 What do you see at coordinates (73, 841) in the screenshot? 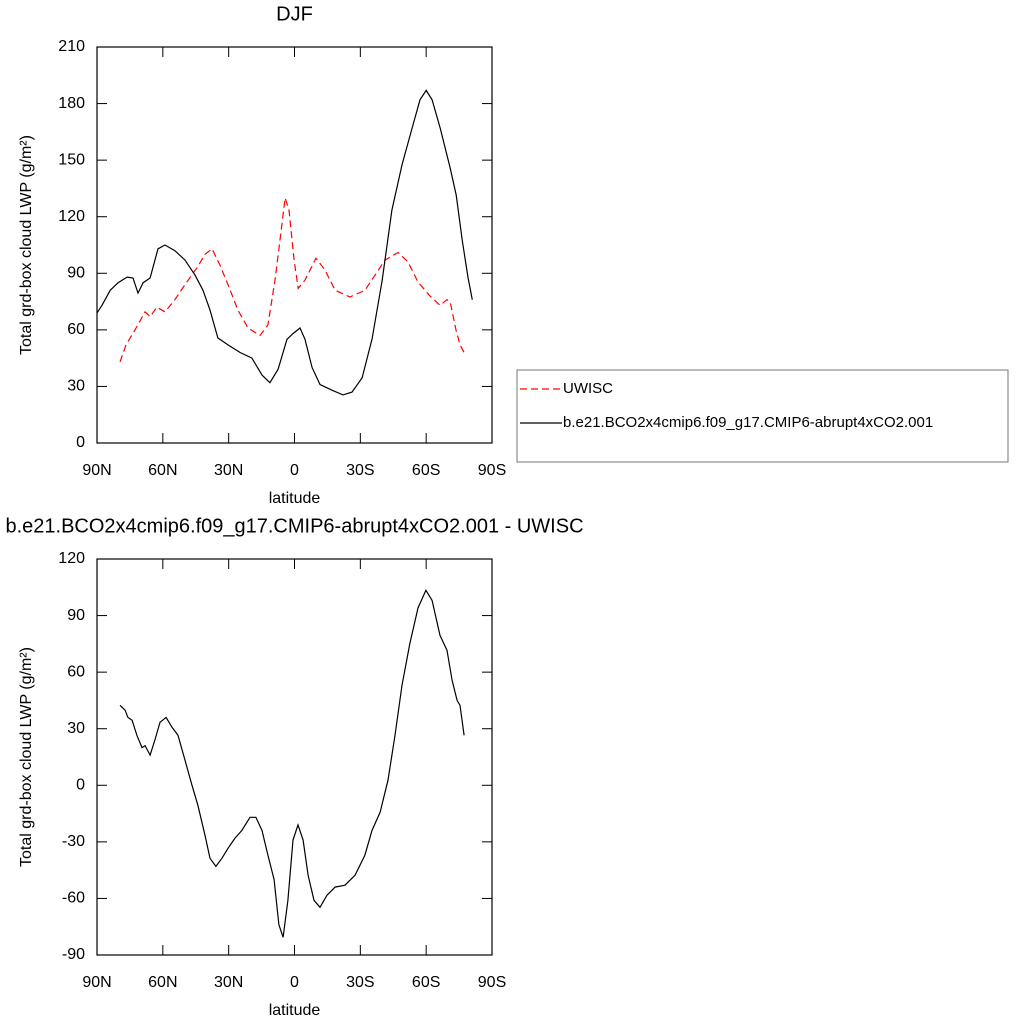
I see `y-tick-label: -30` at bounding box center [73, 841].